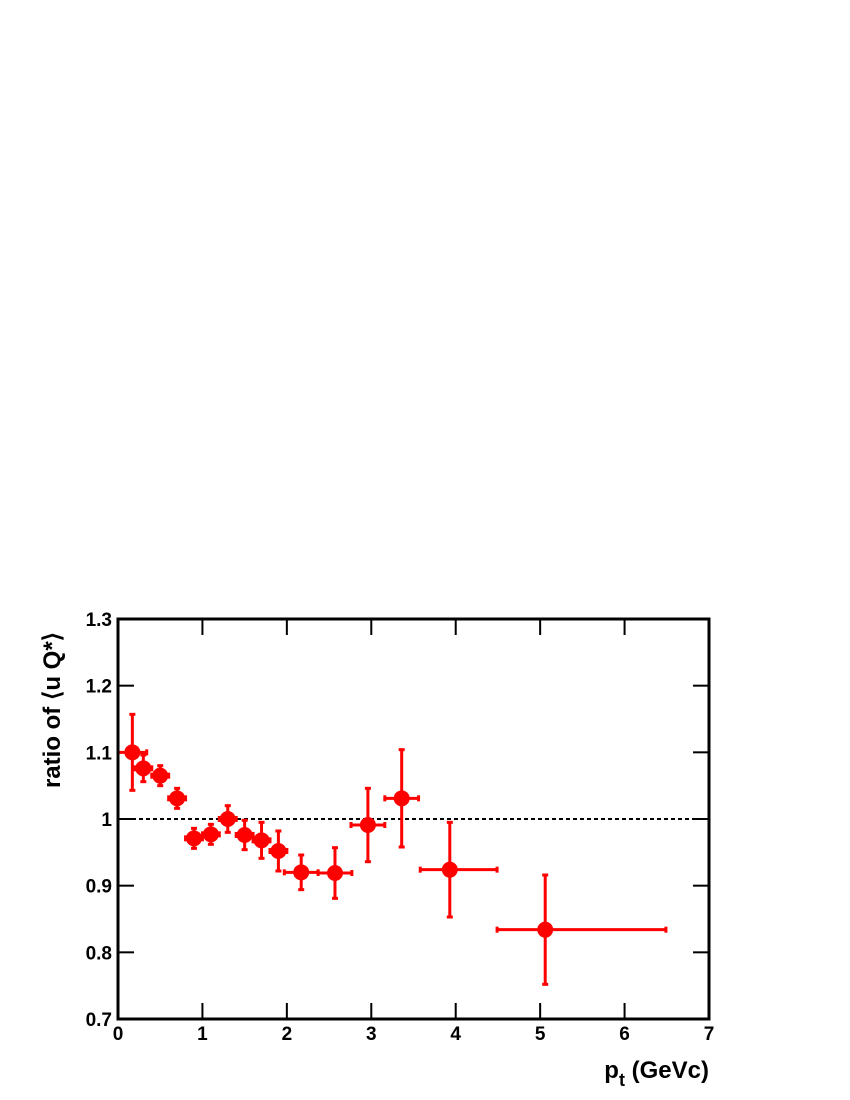 Image resolution: width=850 pixels, height=1100 pixels. Describe the element at coordinates (202, 1034) in the screenshot. I see `x-tick-label: 1` at that location.